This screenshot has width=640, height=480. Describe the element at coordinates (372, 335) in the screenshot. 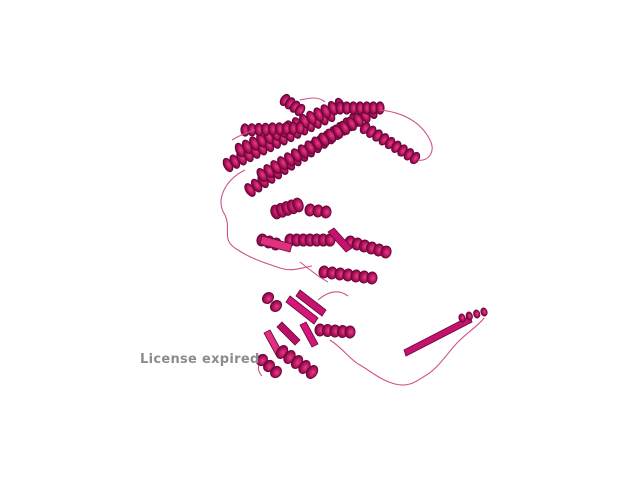

I see `helix-domain-bottom` at that location.